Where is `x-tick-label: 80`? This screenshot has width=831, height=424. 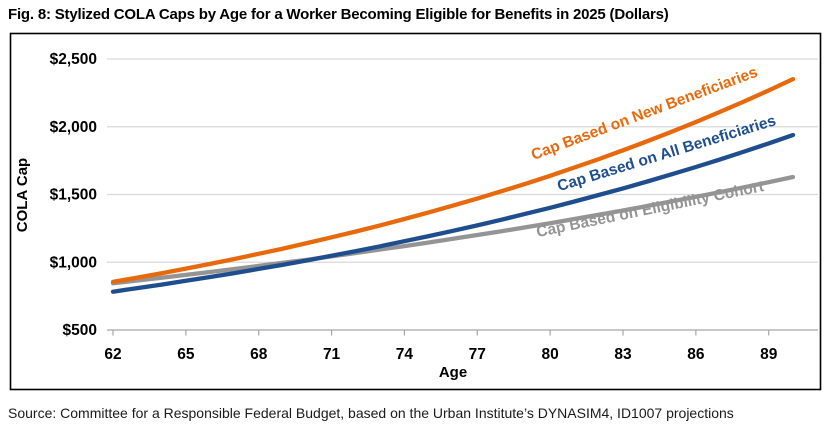
x-tick-label: 80 is located at coordinates (550, 354).